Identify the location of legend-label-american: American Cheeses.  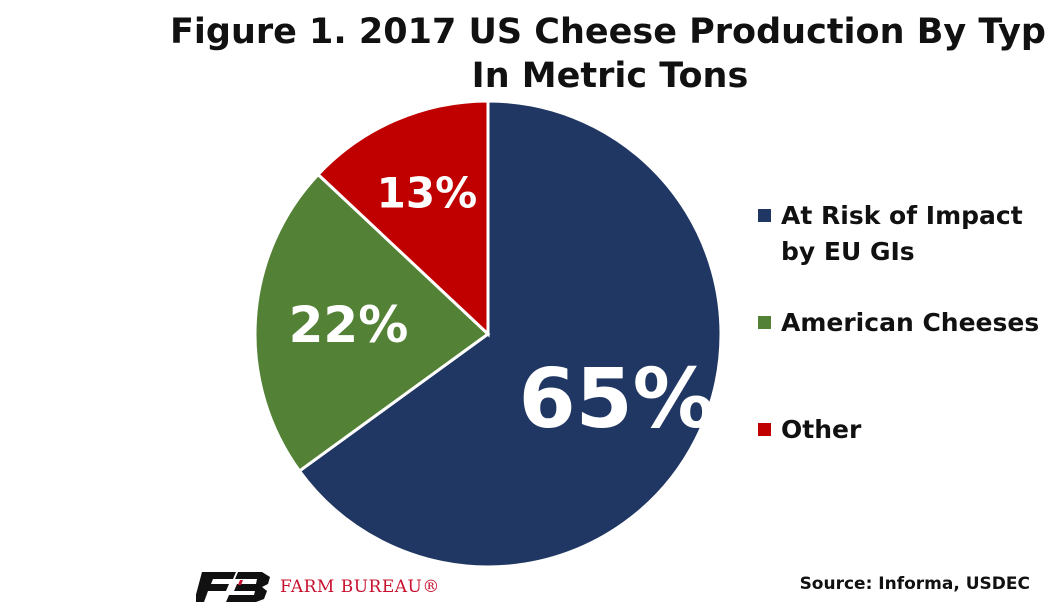
(910, 322).